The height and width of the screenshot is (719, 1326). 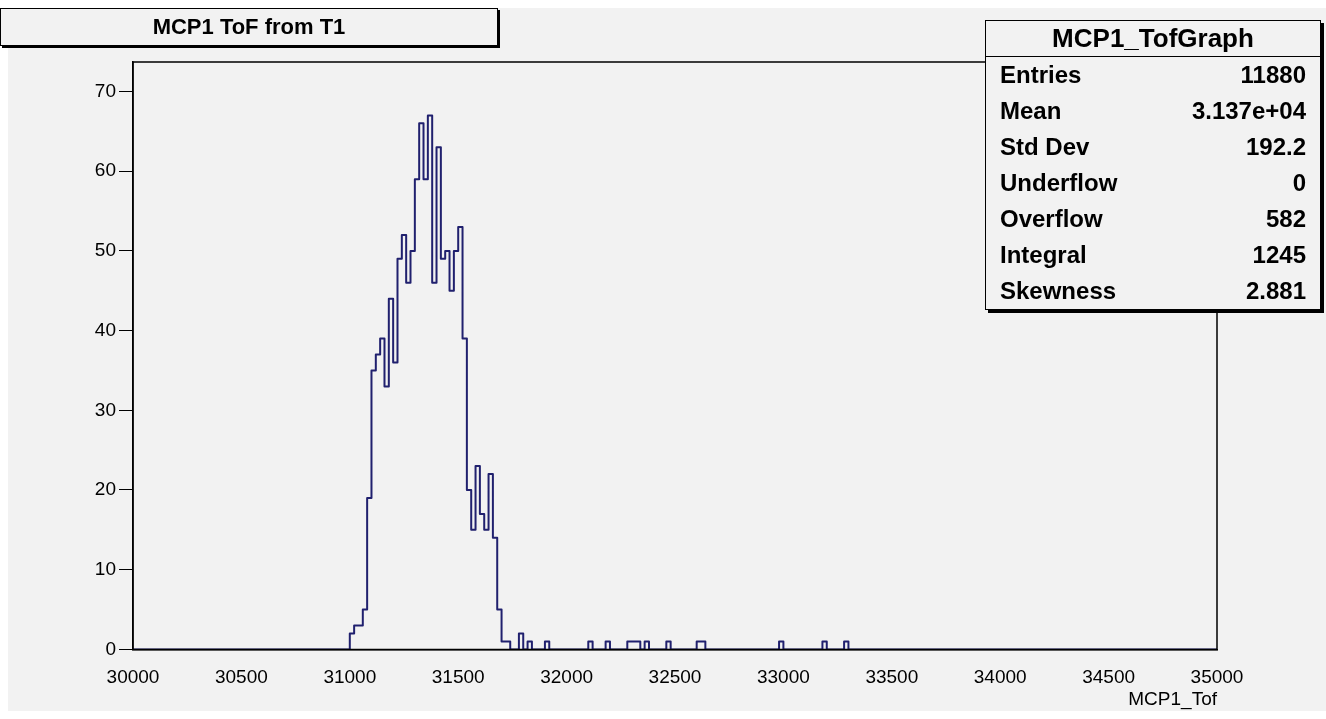 I want to click on x-tick-label: 30000, so click(x=133, y=677).